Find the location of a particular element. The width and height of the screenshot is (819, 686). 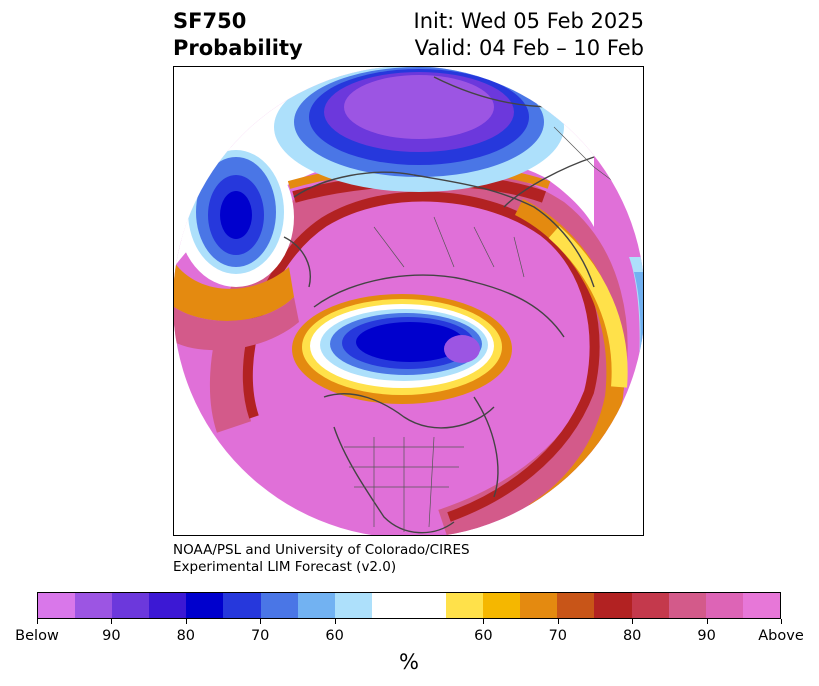

valid-range: Valid: 04 Feb – 10 Feb is located at coordinates (529, 48).